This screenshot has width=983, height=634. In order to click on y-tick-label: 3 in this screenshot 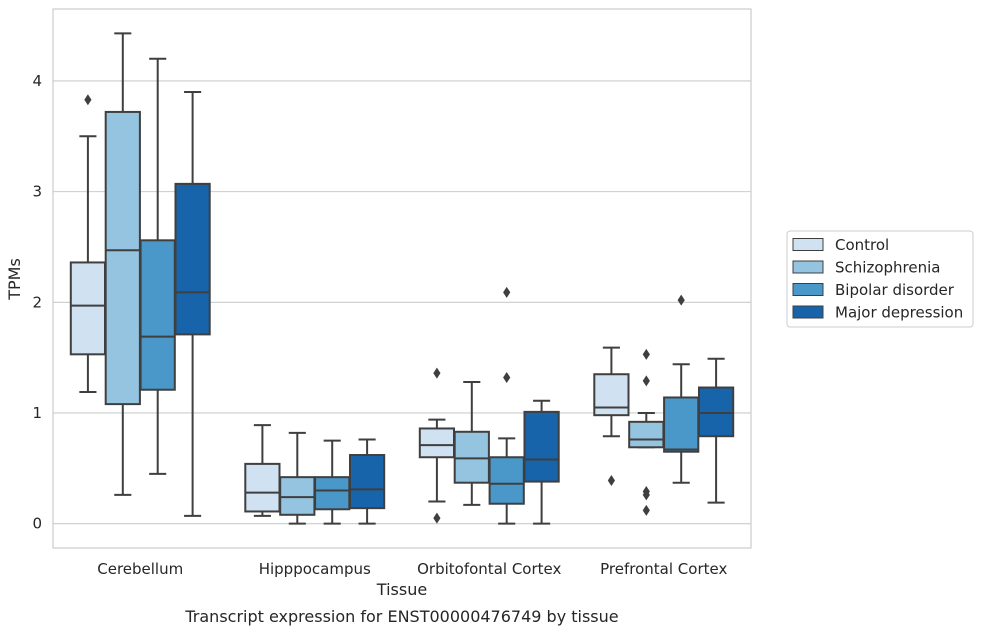, I will do `click(37, 192)`.